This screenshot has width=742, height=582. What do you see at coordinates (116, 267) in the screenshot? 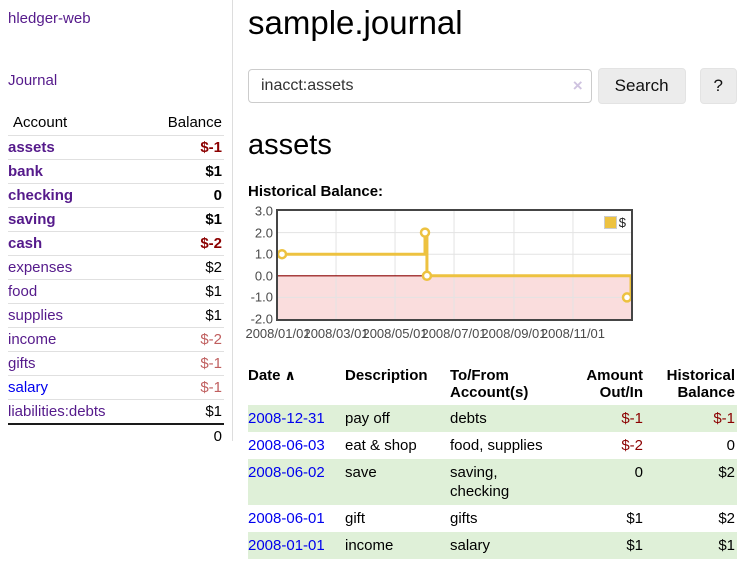
I see `account-row: expenses $2` at bounding box center [116, 267].